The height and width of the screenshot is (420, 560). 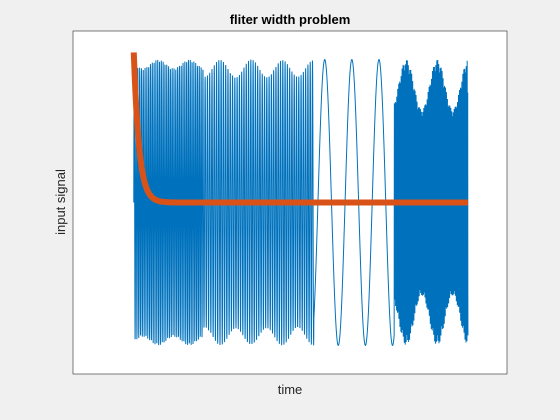 I want to click on chart-title: fliter width problem, so click(x=290, y=19).